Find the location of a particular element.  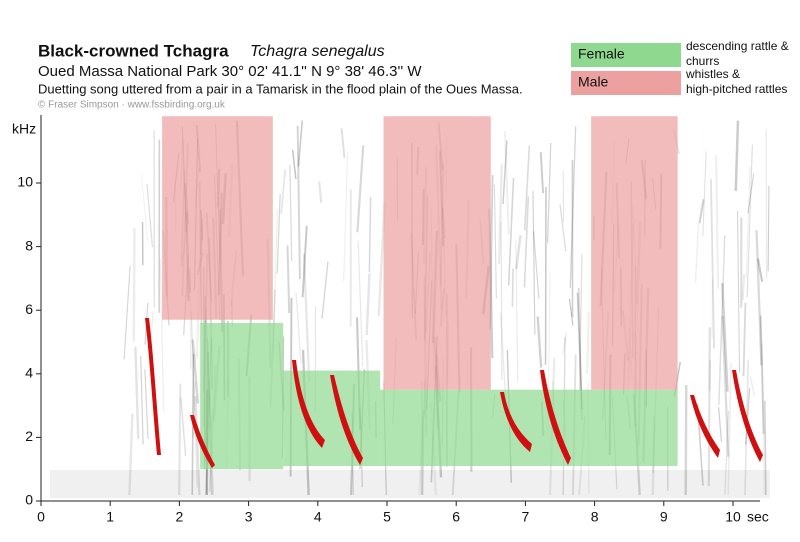

x-tick-label: 1 is located at coordinates (110, 517).